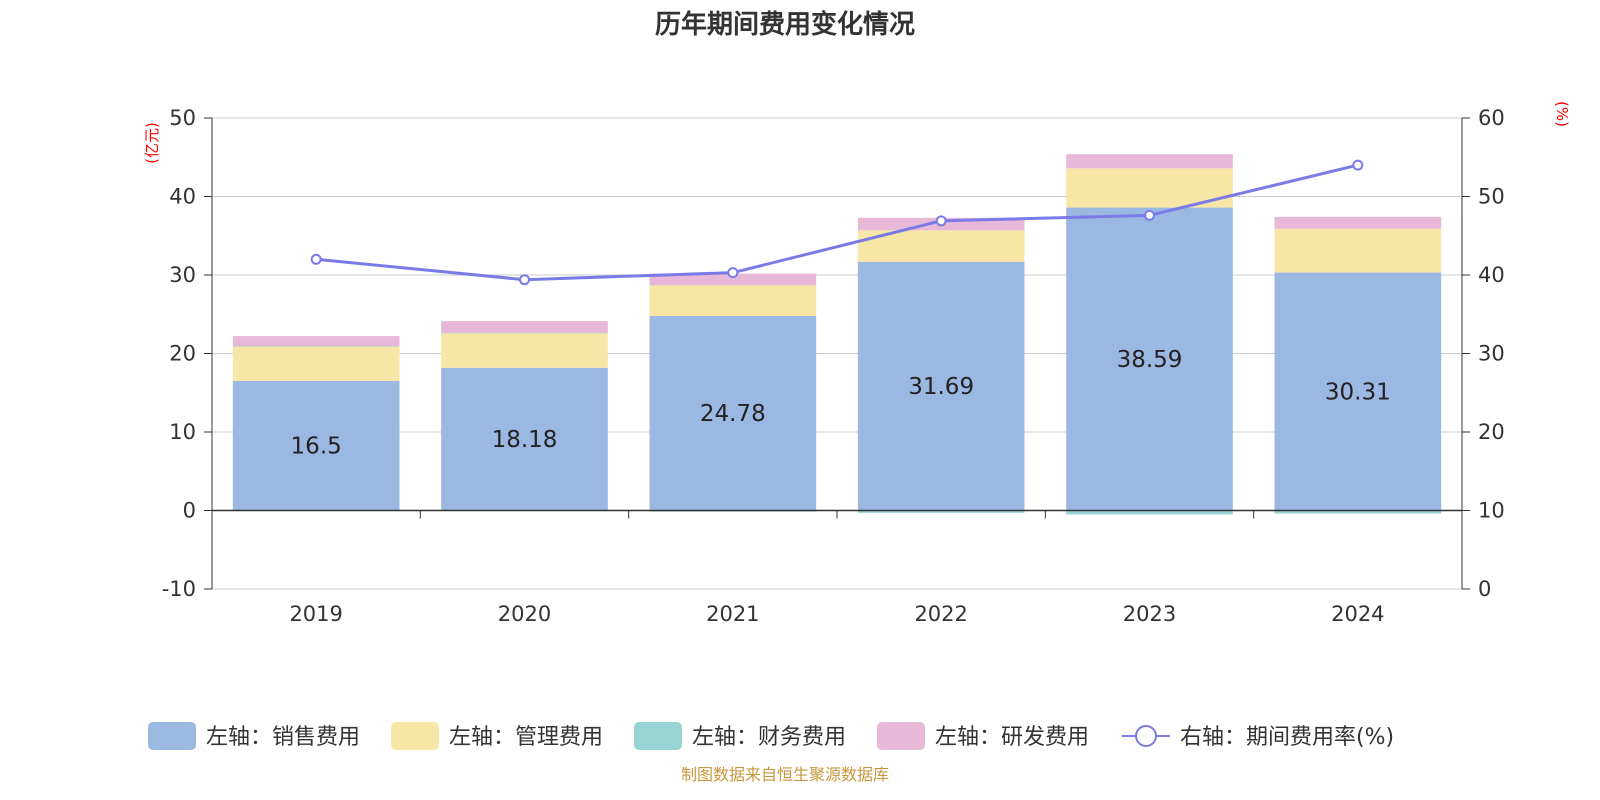  What do you see at coordinates (283, 737) in the screenshot?
I see `legend-label: 左轴：销售费用` at bounding box center [283, 737].